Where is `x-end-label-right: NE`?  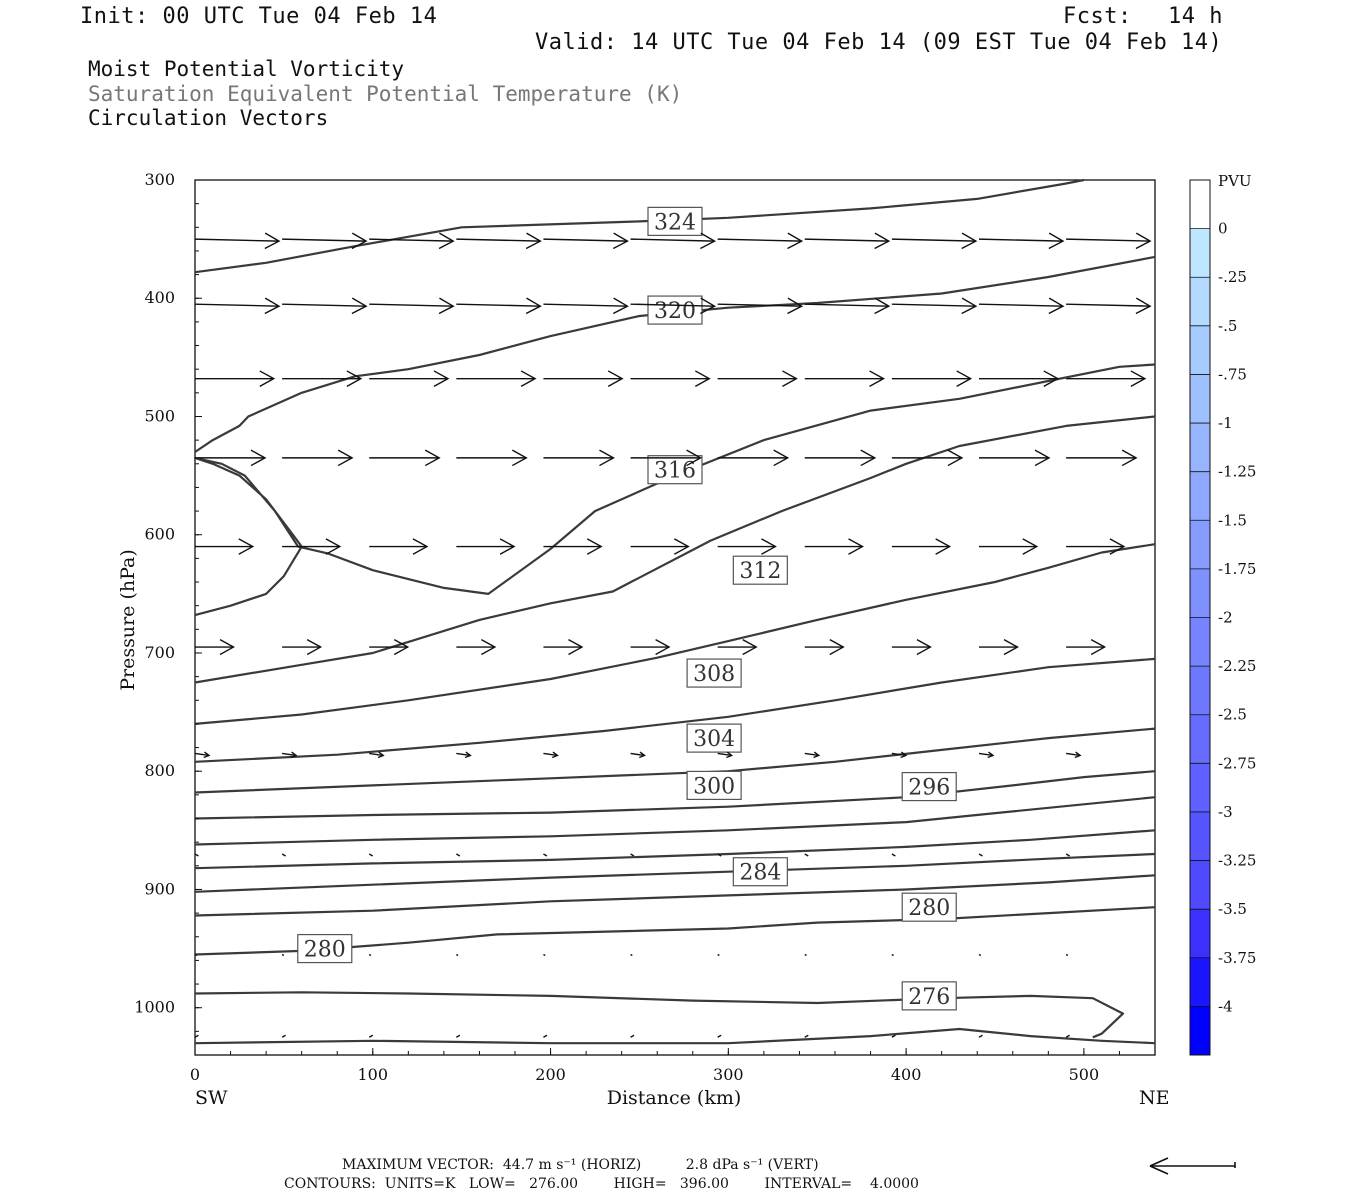 x-end-label-right: NE is located at coordinates (1154, 1098).